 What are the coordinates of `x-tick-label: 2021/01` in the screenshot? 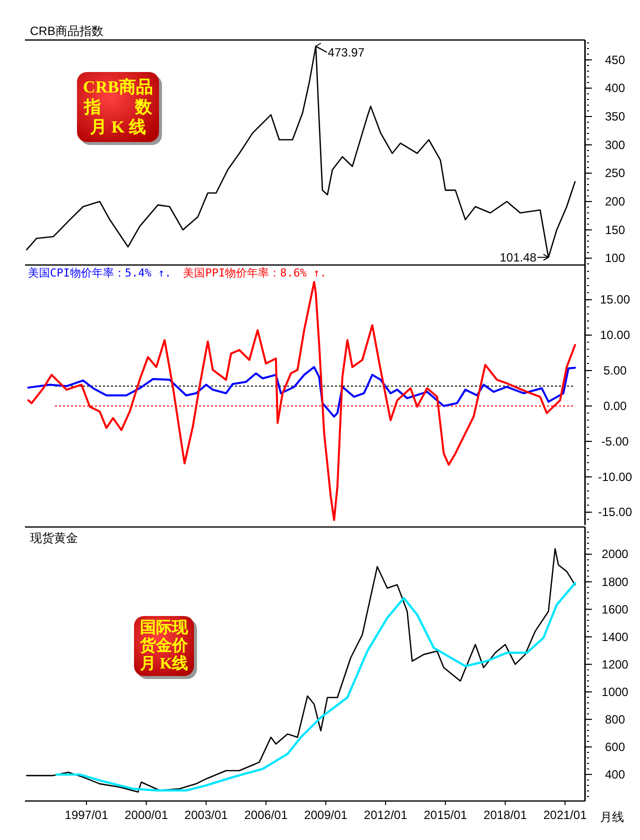 It's located at (565, 815).